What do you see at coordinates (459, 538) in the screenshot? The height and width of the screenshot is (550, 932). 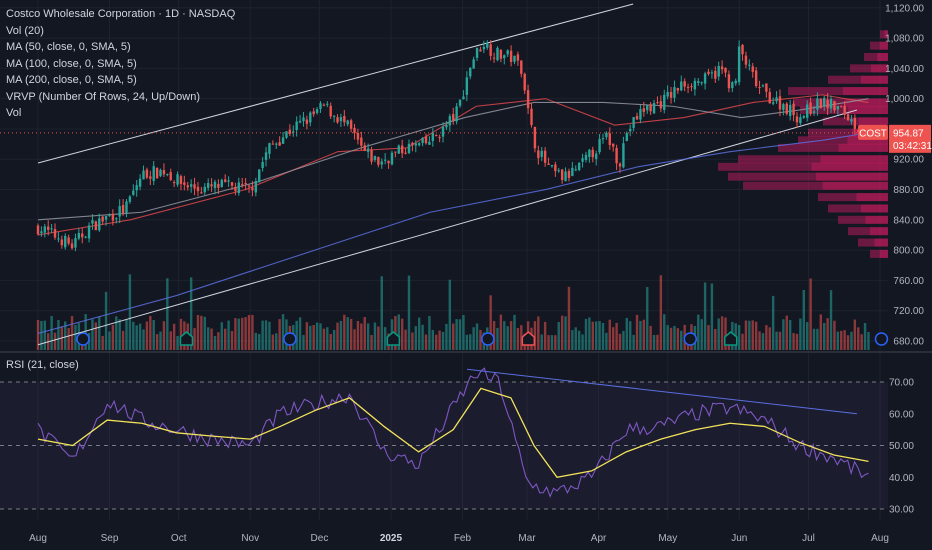 I see `time-axis: Aug Sep Oct Nov Dec 2025 Feb Mar Apr May Jun Jul Aug` at bounding box center [459, 538].